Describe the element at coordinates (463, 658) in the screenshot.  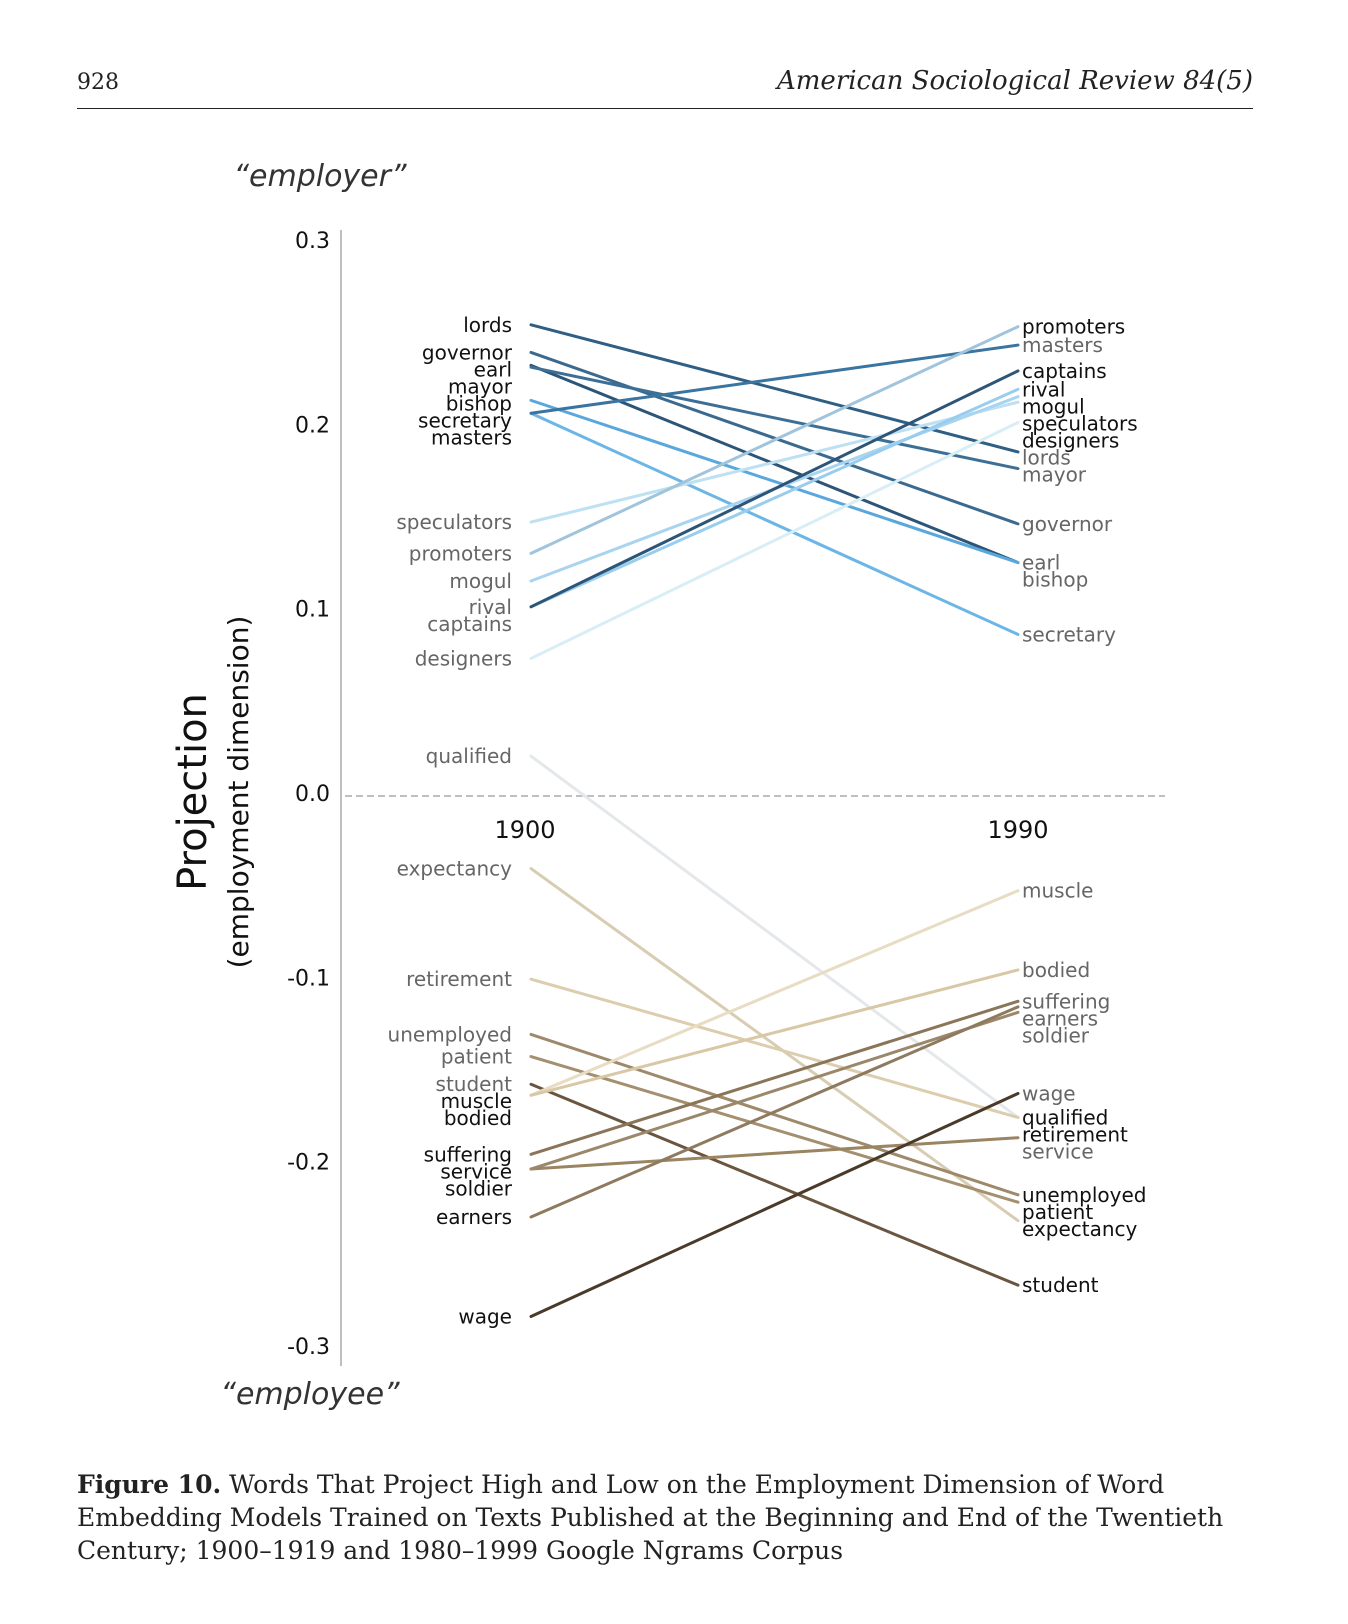
I see `series-label-1900-designers: designers` at that location.